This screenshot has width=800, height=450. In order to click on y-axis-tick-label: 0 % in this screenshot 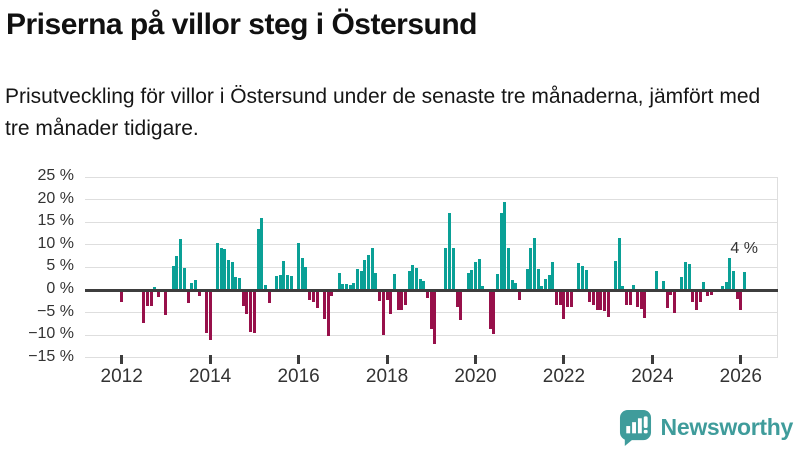, I will do `click(60, 288)`.